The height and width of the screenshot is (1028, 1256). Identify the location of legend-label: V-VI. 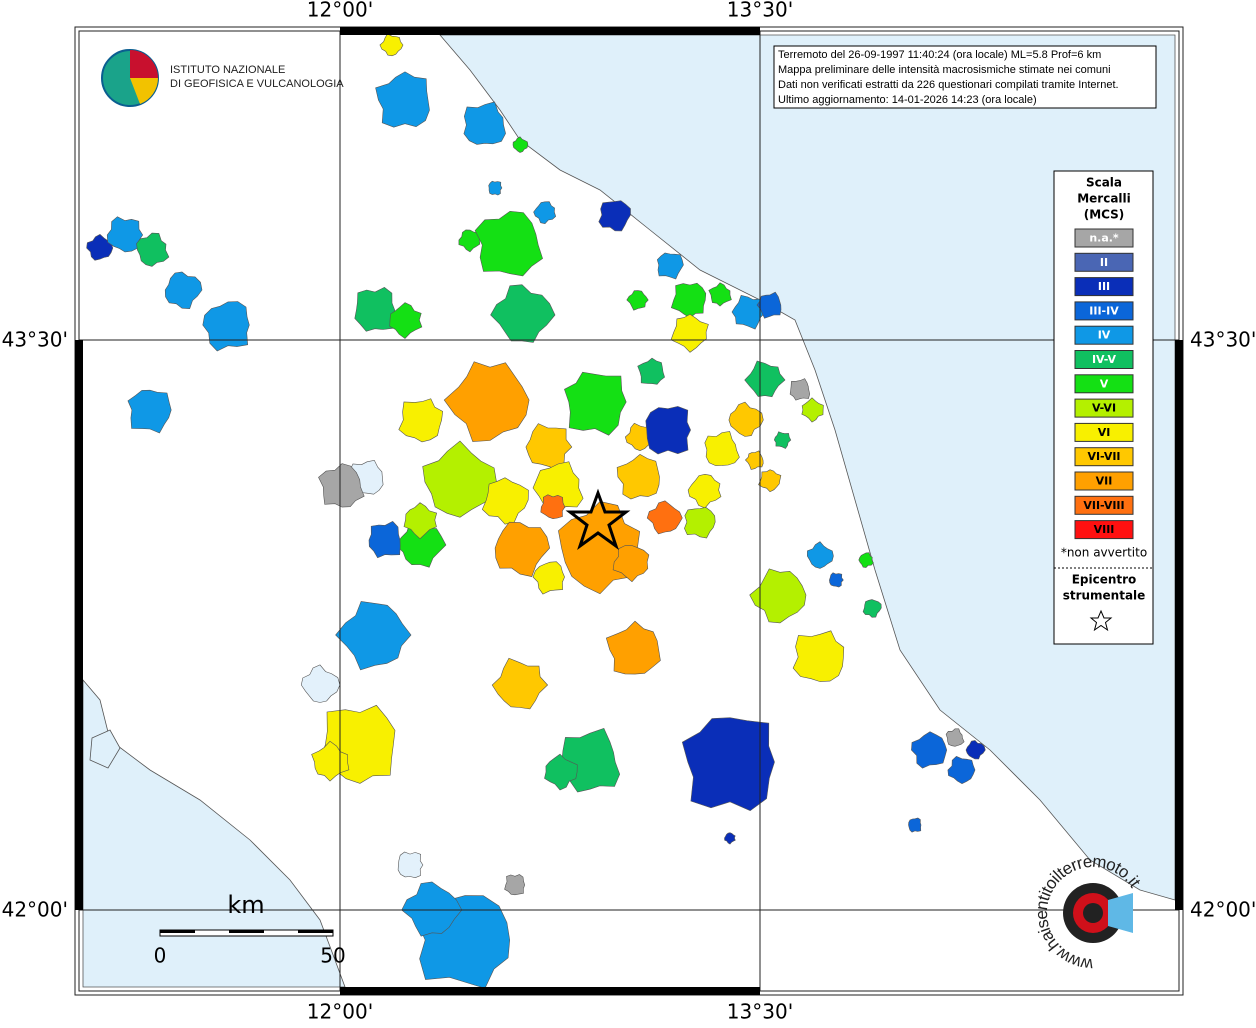
(1104, 408).